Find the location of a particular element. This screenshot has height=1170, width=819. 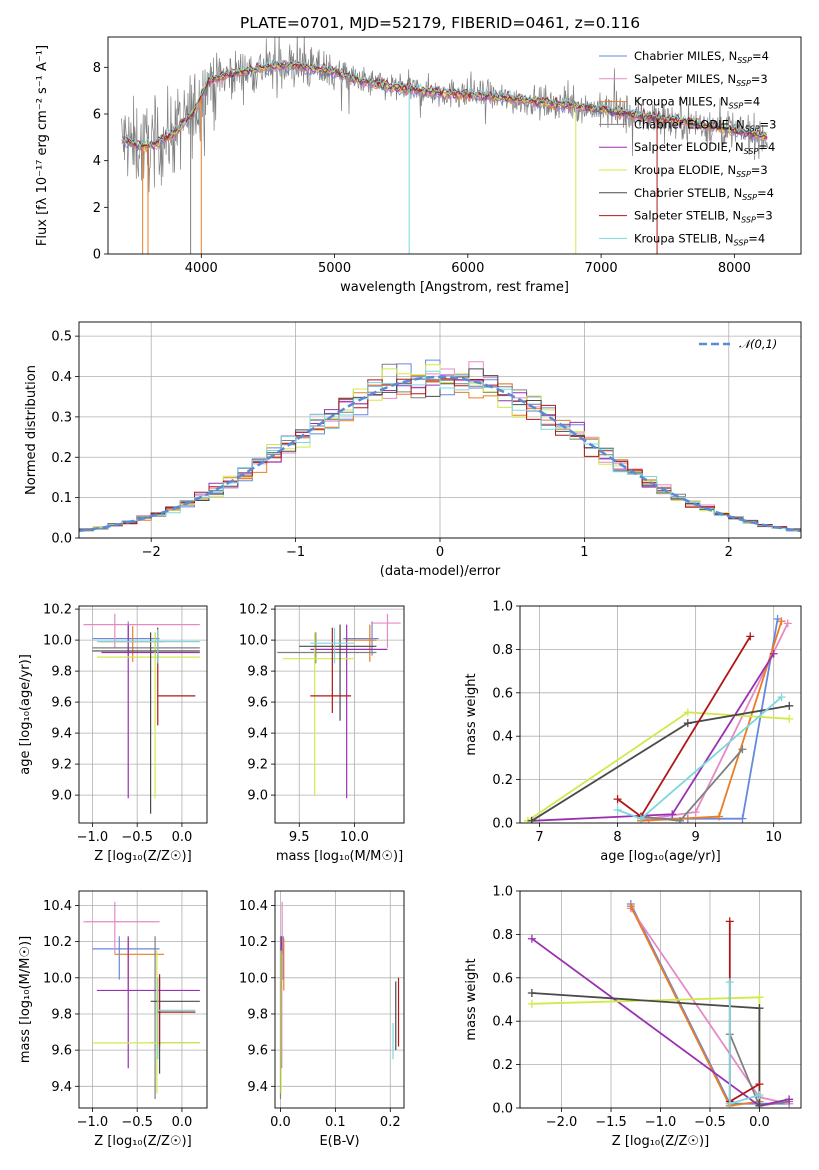

normal-distribution-curve is located at coordinates (440, 454).